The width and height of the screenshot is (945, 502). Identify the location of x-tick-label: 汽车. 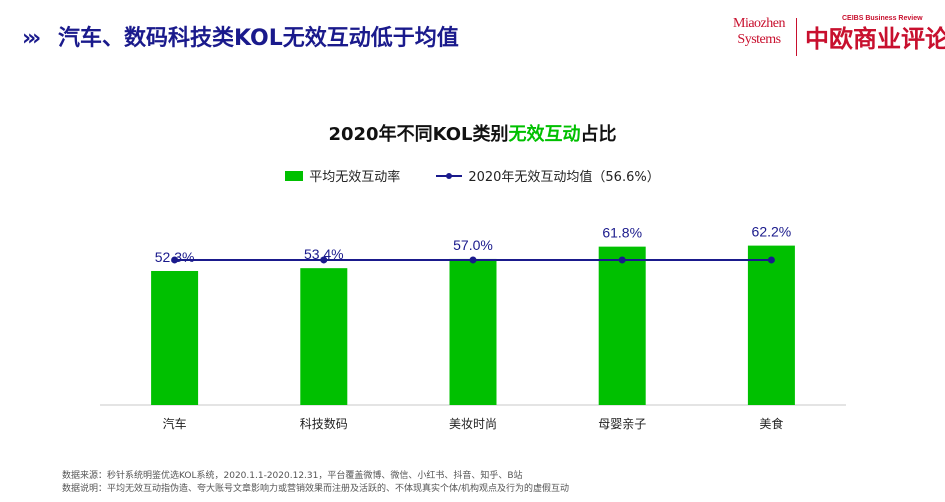
(175, 423).